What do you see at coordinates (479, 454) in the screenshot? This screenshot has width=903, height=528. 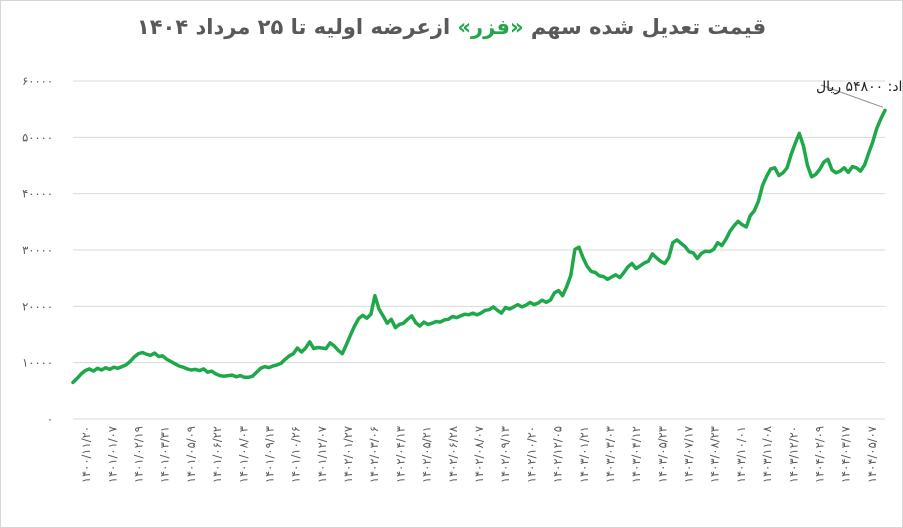 I see `x-tick-label: ۱۴۰۲/۰۸/۰۷` at bounding box center [479, 454].